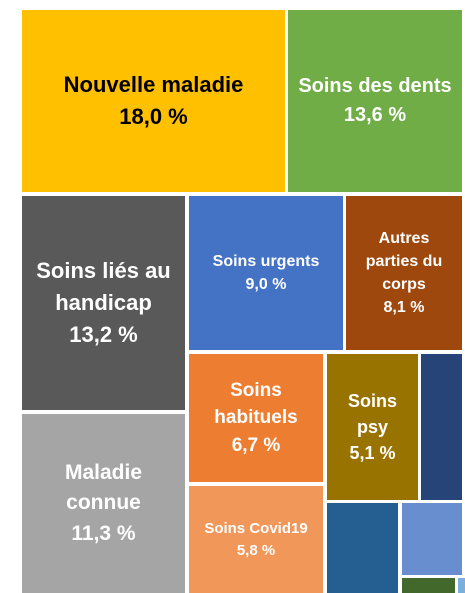 This screenshot has height=593, width=465. Describe the element at coordinates (372, 453) in the screenshot. I see `cell-value: 5,1 %` at that location.